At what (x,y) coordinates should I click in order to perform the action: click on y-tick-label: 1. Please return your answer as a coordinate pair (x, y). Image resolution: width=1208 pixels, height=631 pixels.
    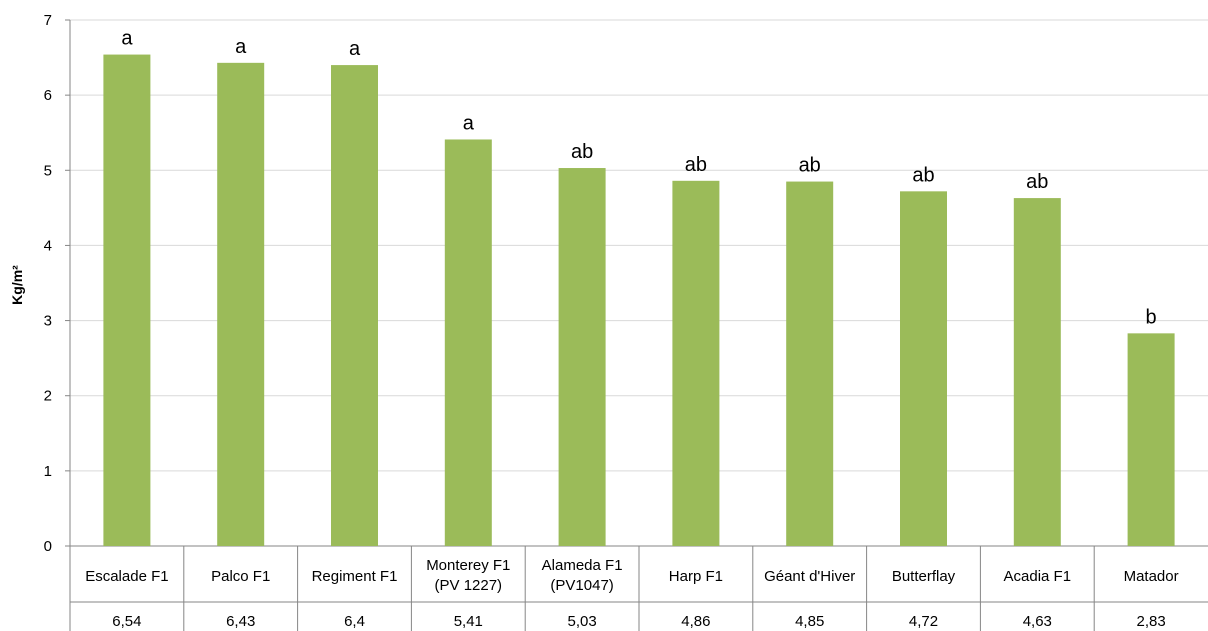
    Looking at the image, I should click on (48, 471).